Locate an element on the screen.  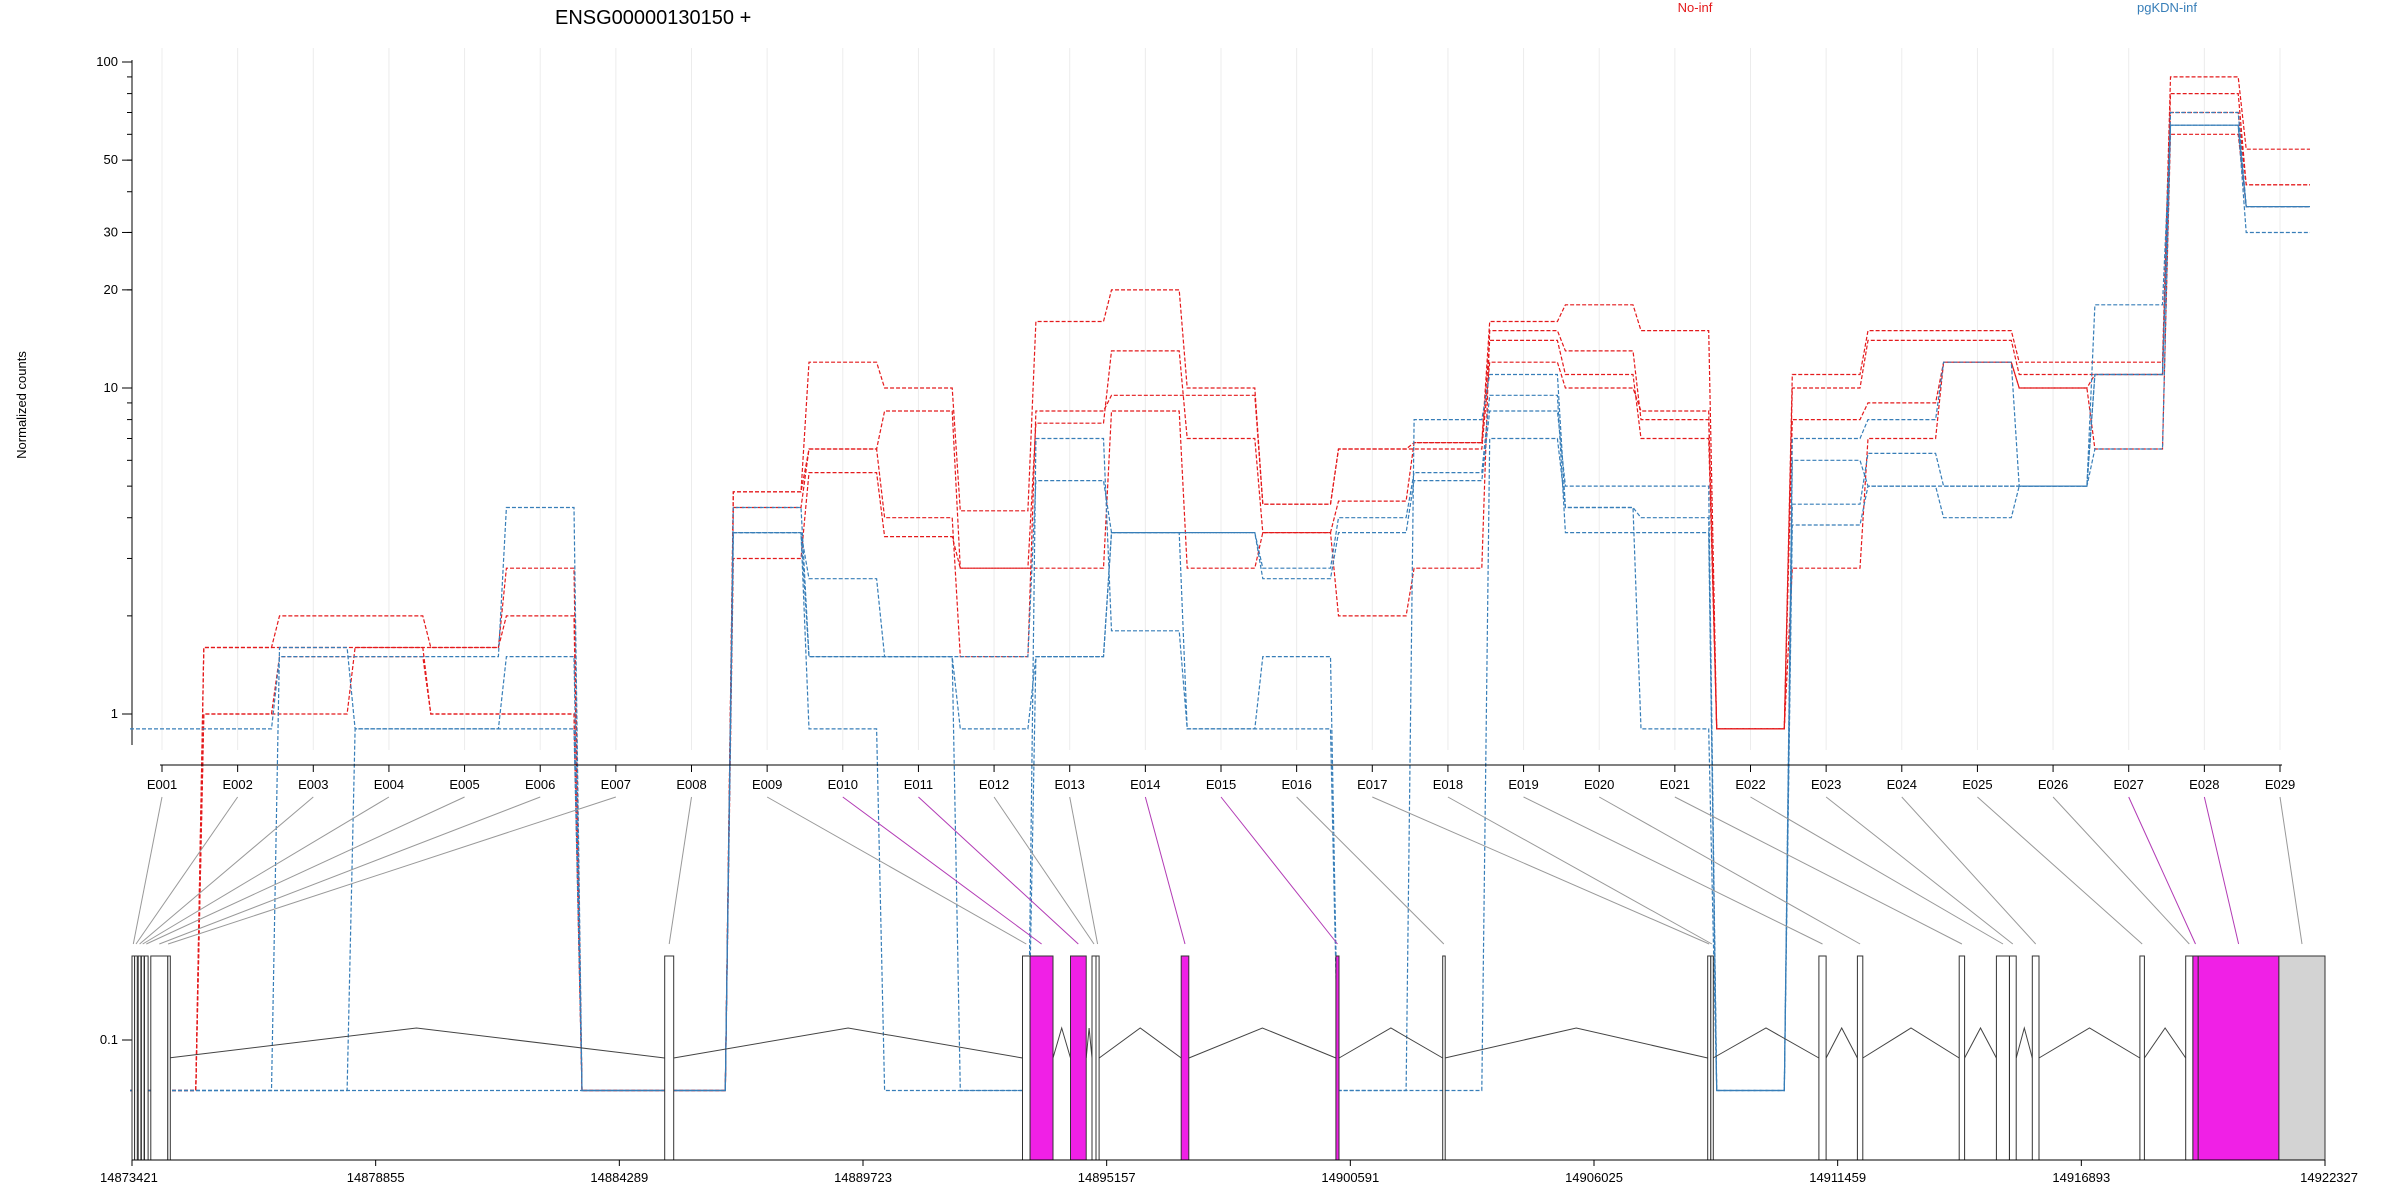
y-tick-label: 10 is located at coordinates (111, 387).